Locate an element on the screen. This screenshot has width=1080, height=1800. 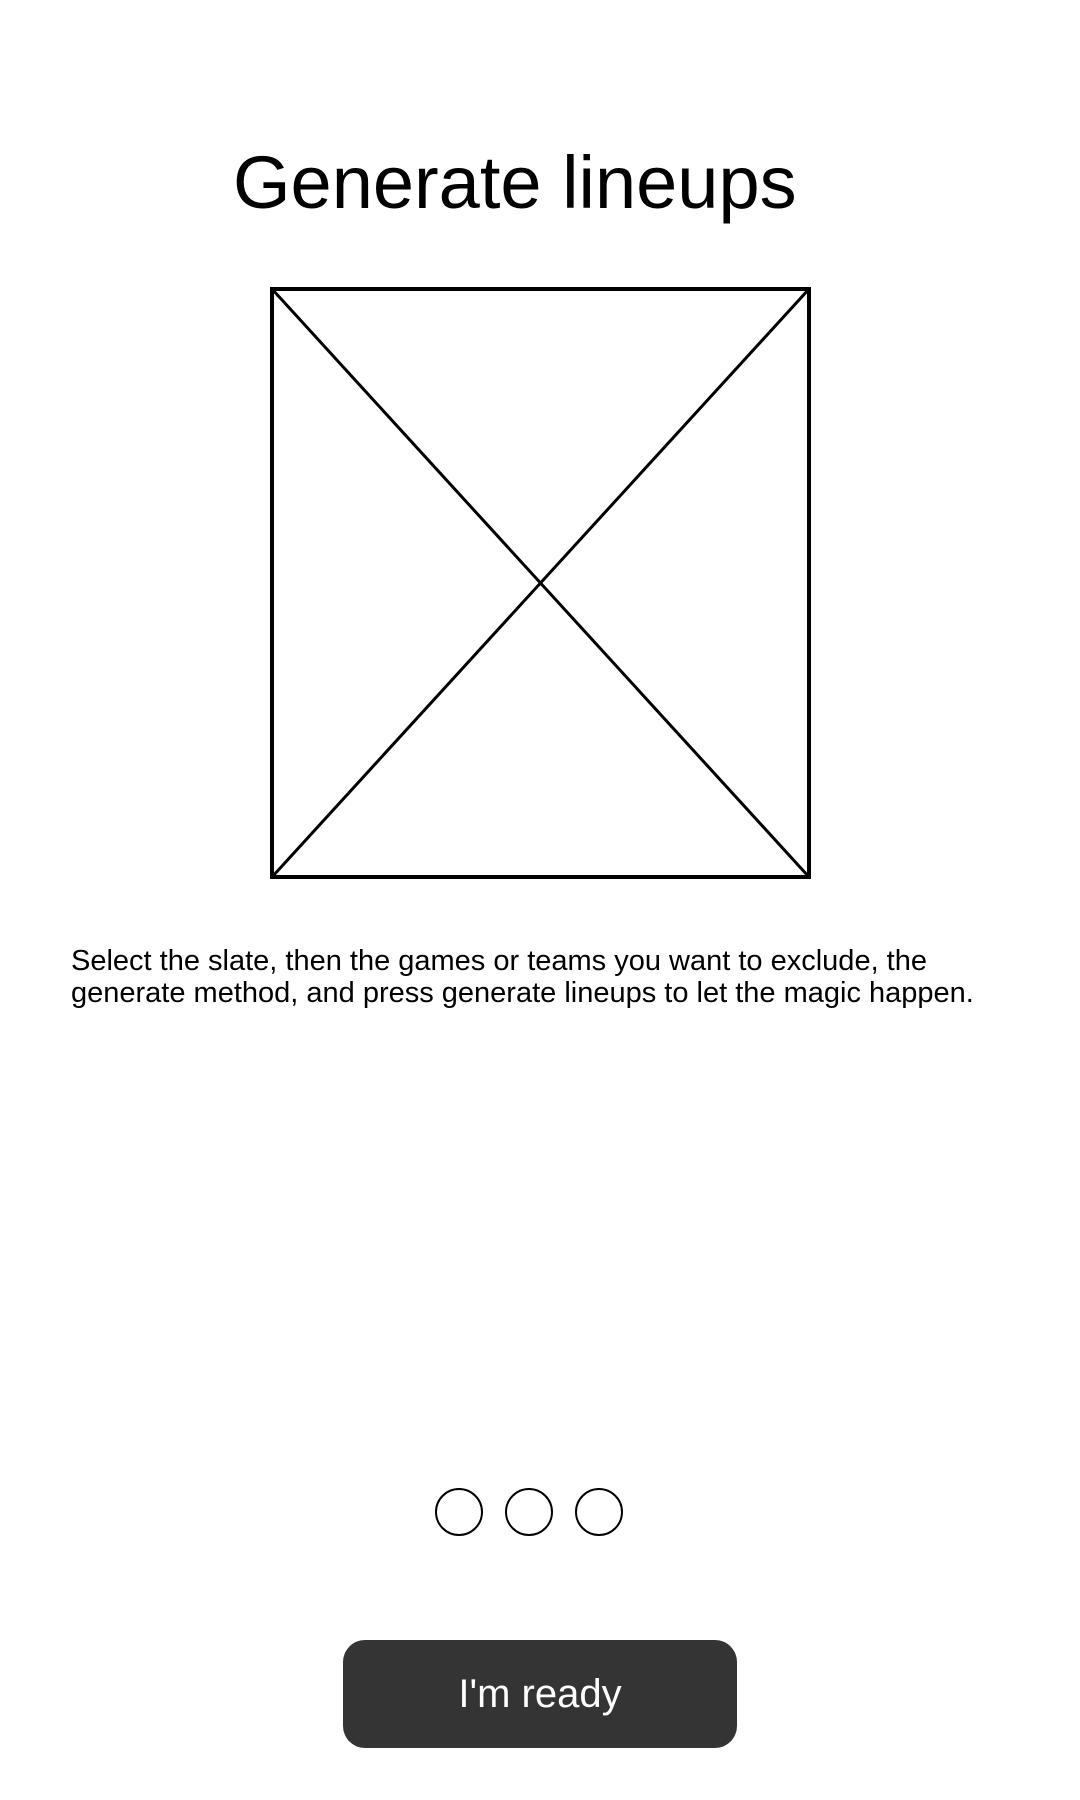
page-indicator is located at coordinates (529, 1512).